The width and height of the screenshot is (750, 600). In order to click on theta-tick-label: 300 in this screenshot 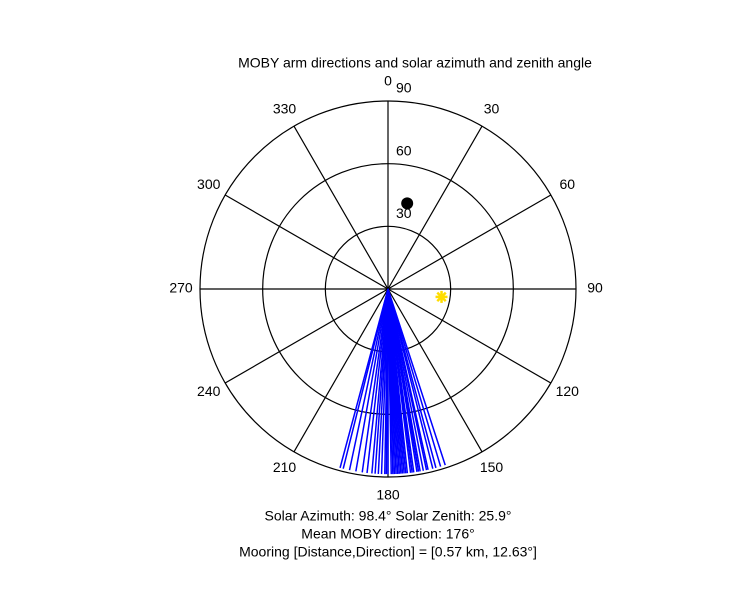, I will do `click(209, 184)`.